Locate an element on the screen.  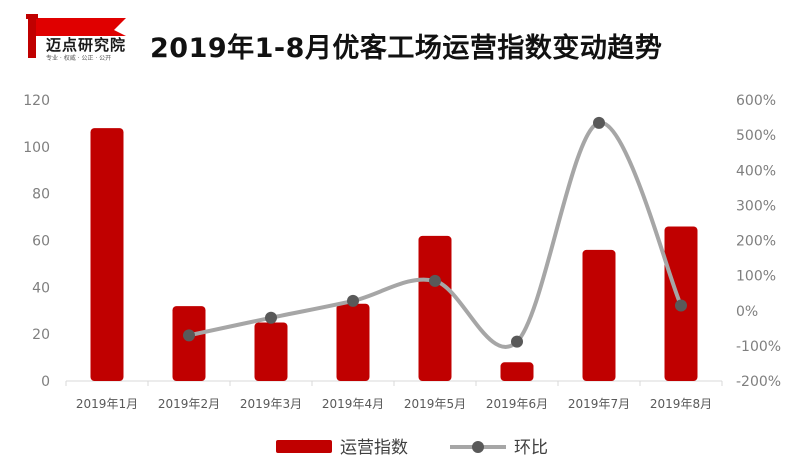
y-left-tick-label: 20 is located at coordinates (41, 335).